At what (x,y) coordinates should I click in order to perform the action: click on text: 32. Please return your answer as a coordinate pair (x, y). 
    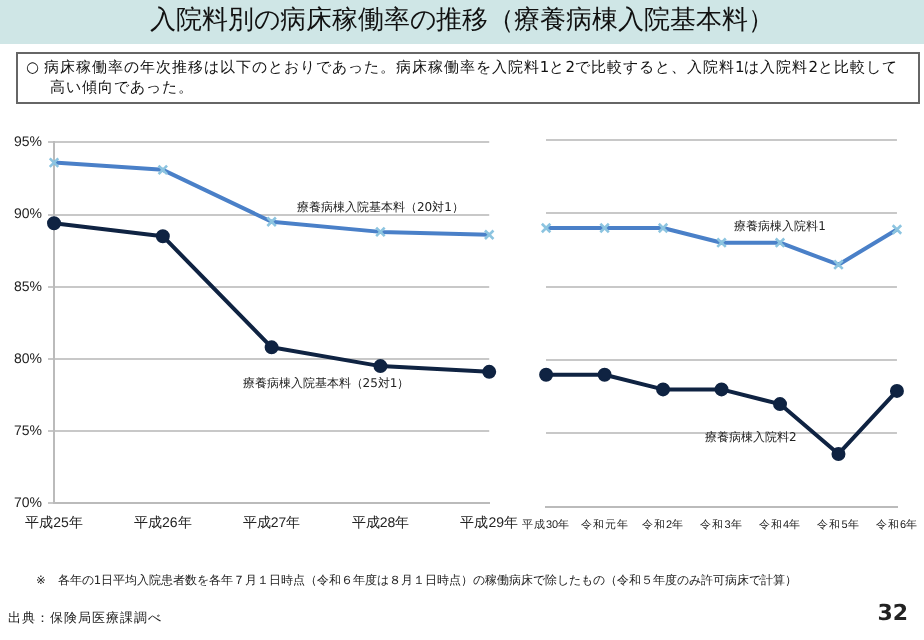
    Looking at the image, I should click on (892, 613).